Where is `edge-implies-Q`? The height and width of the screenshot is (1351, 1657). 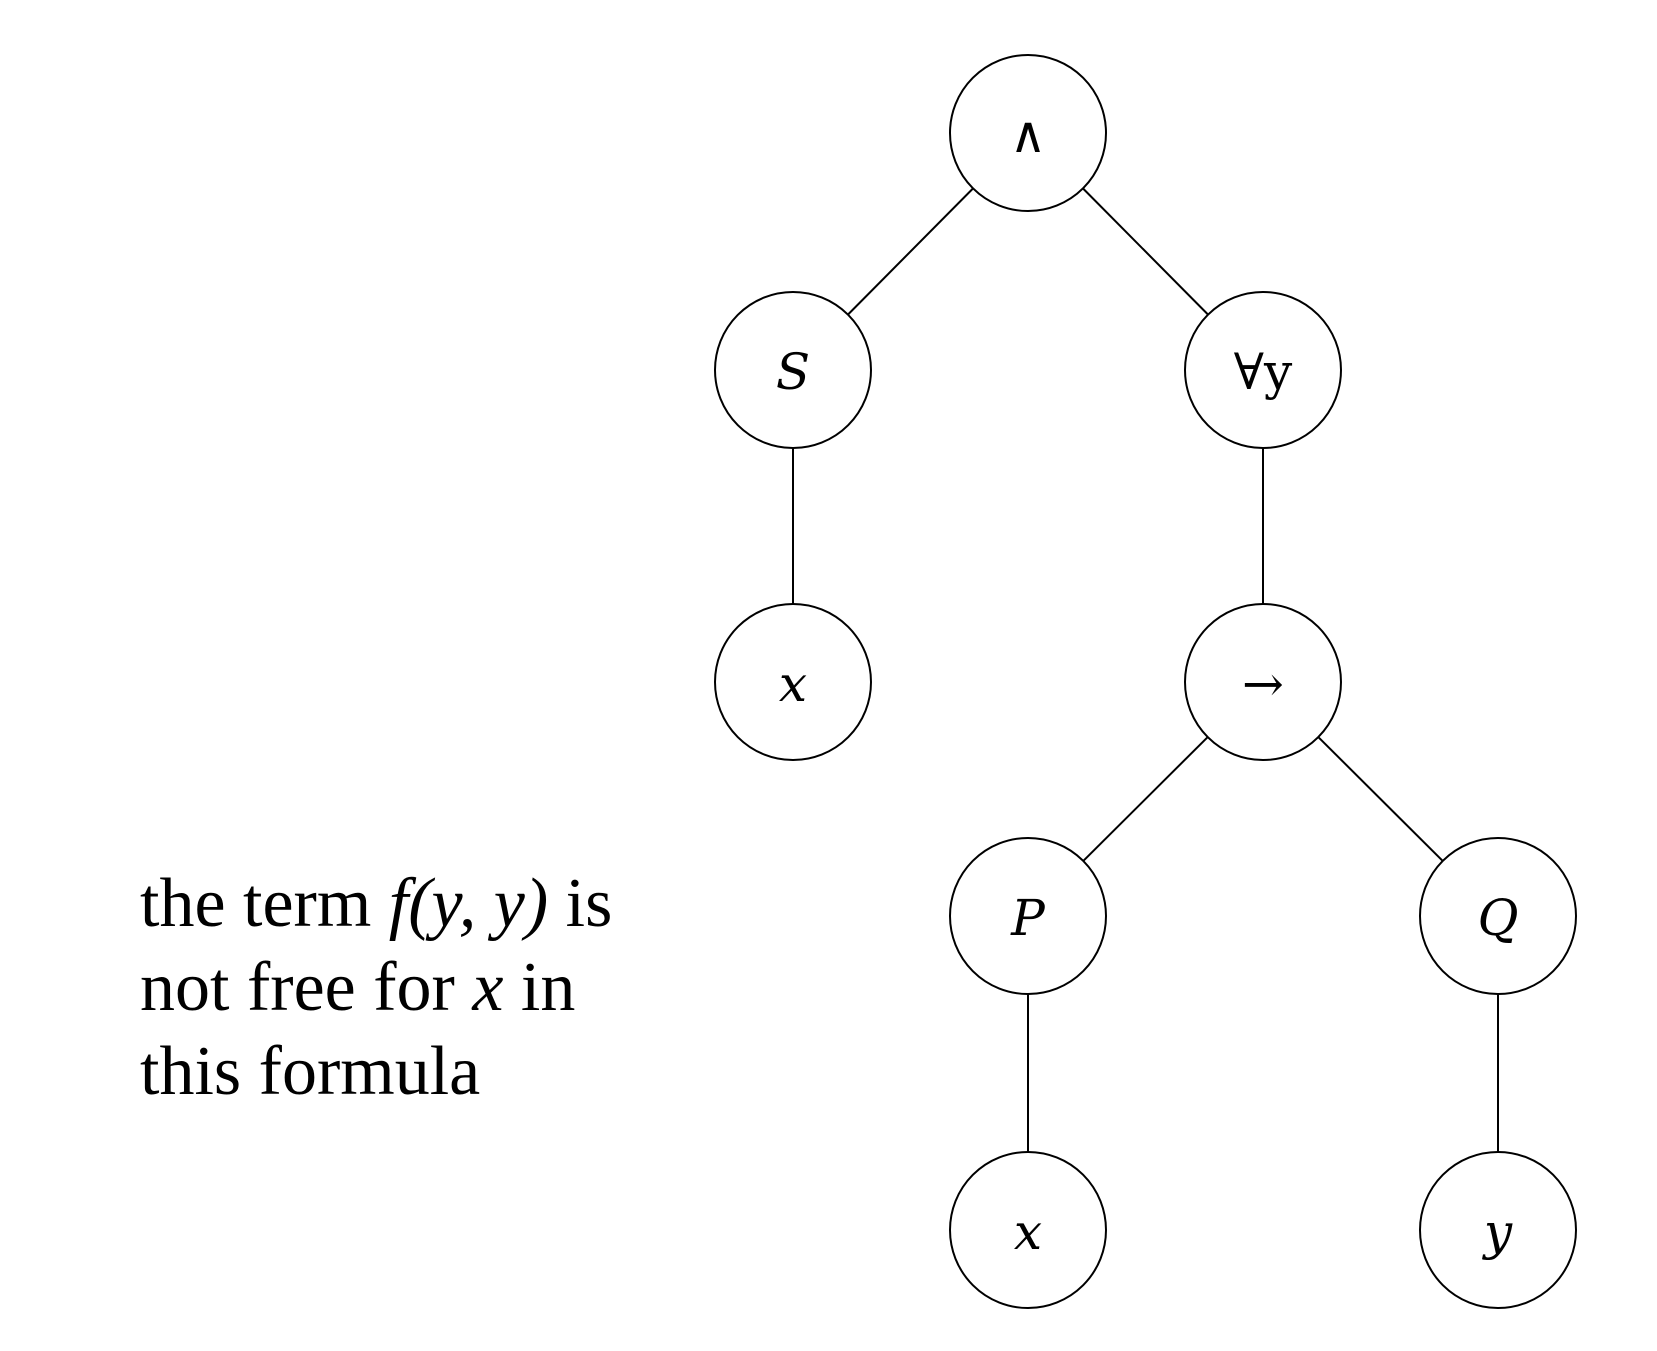
edge-implies-Q is located at coordinates (1380, 799).